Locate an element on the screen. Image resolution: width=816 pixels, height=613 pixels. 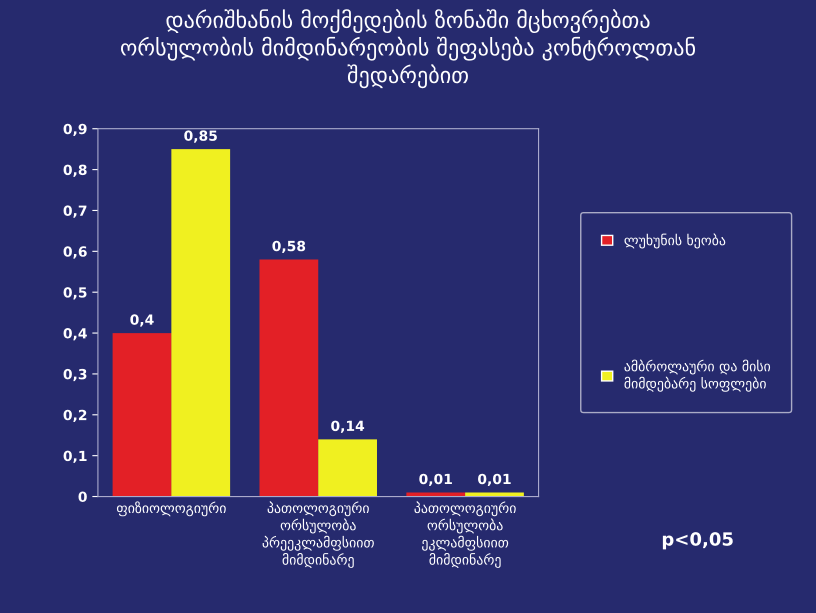
data-label: 0,58 is located at coordinates (289, 247).